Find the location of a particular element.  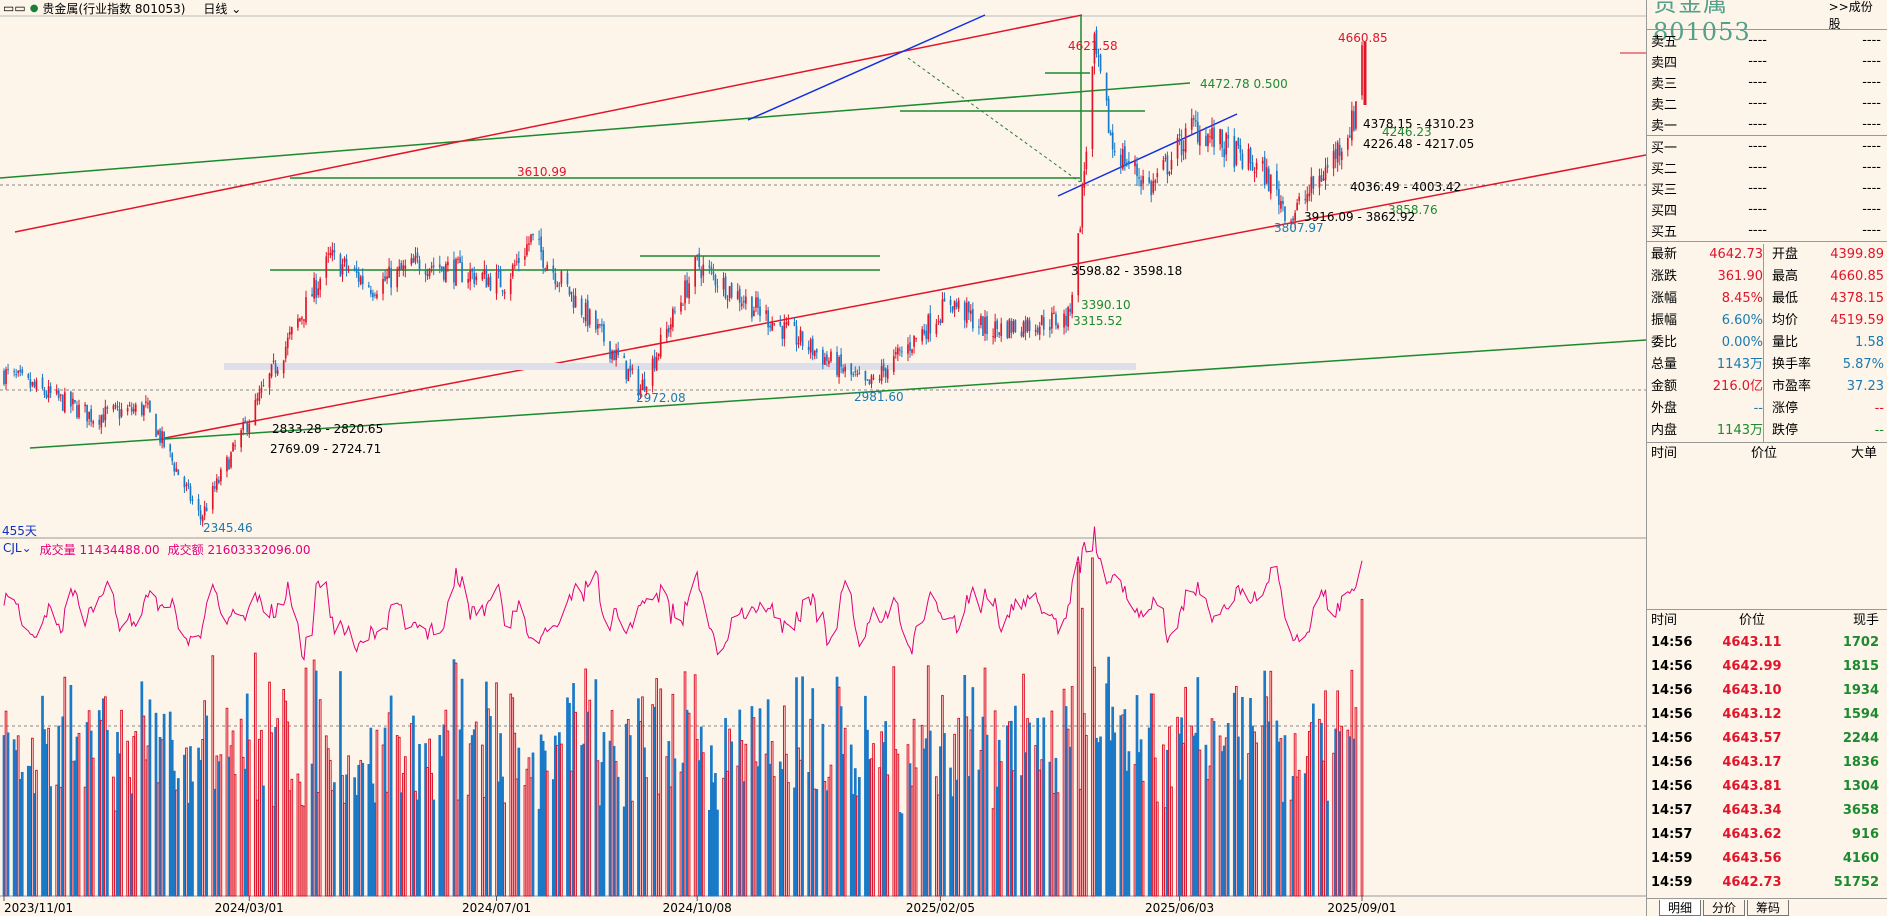

trade-price: 4643.12 is located at coordinates (1752, 714).